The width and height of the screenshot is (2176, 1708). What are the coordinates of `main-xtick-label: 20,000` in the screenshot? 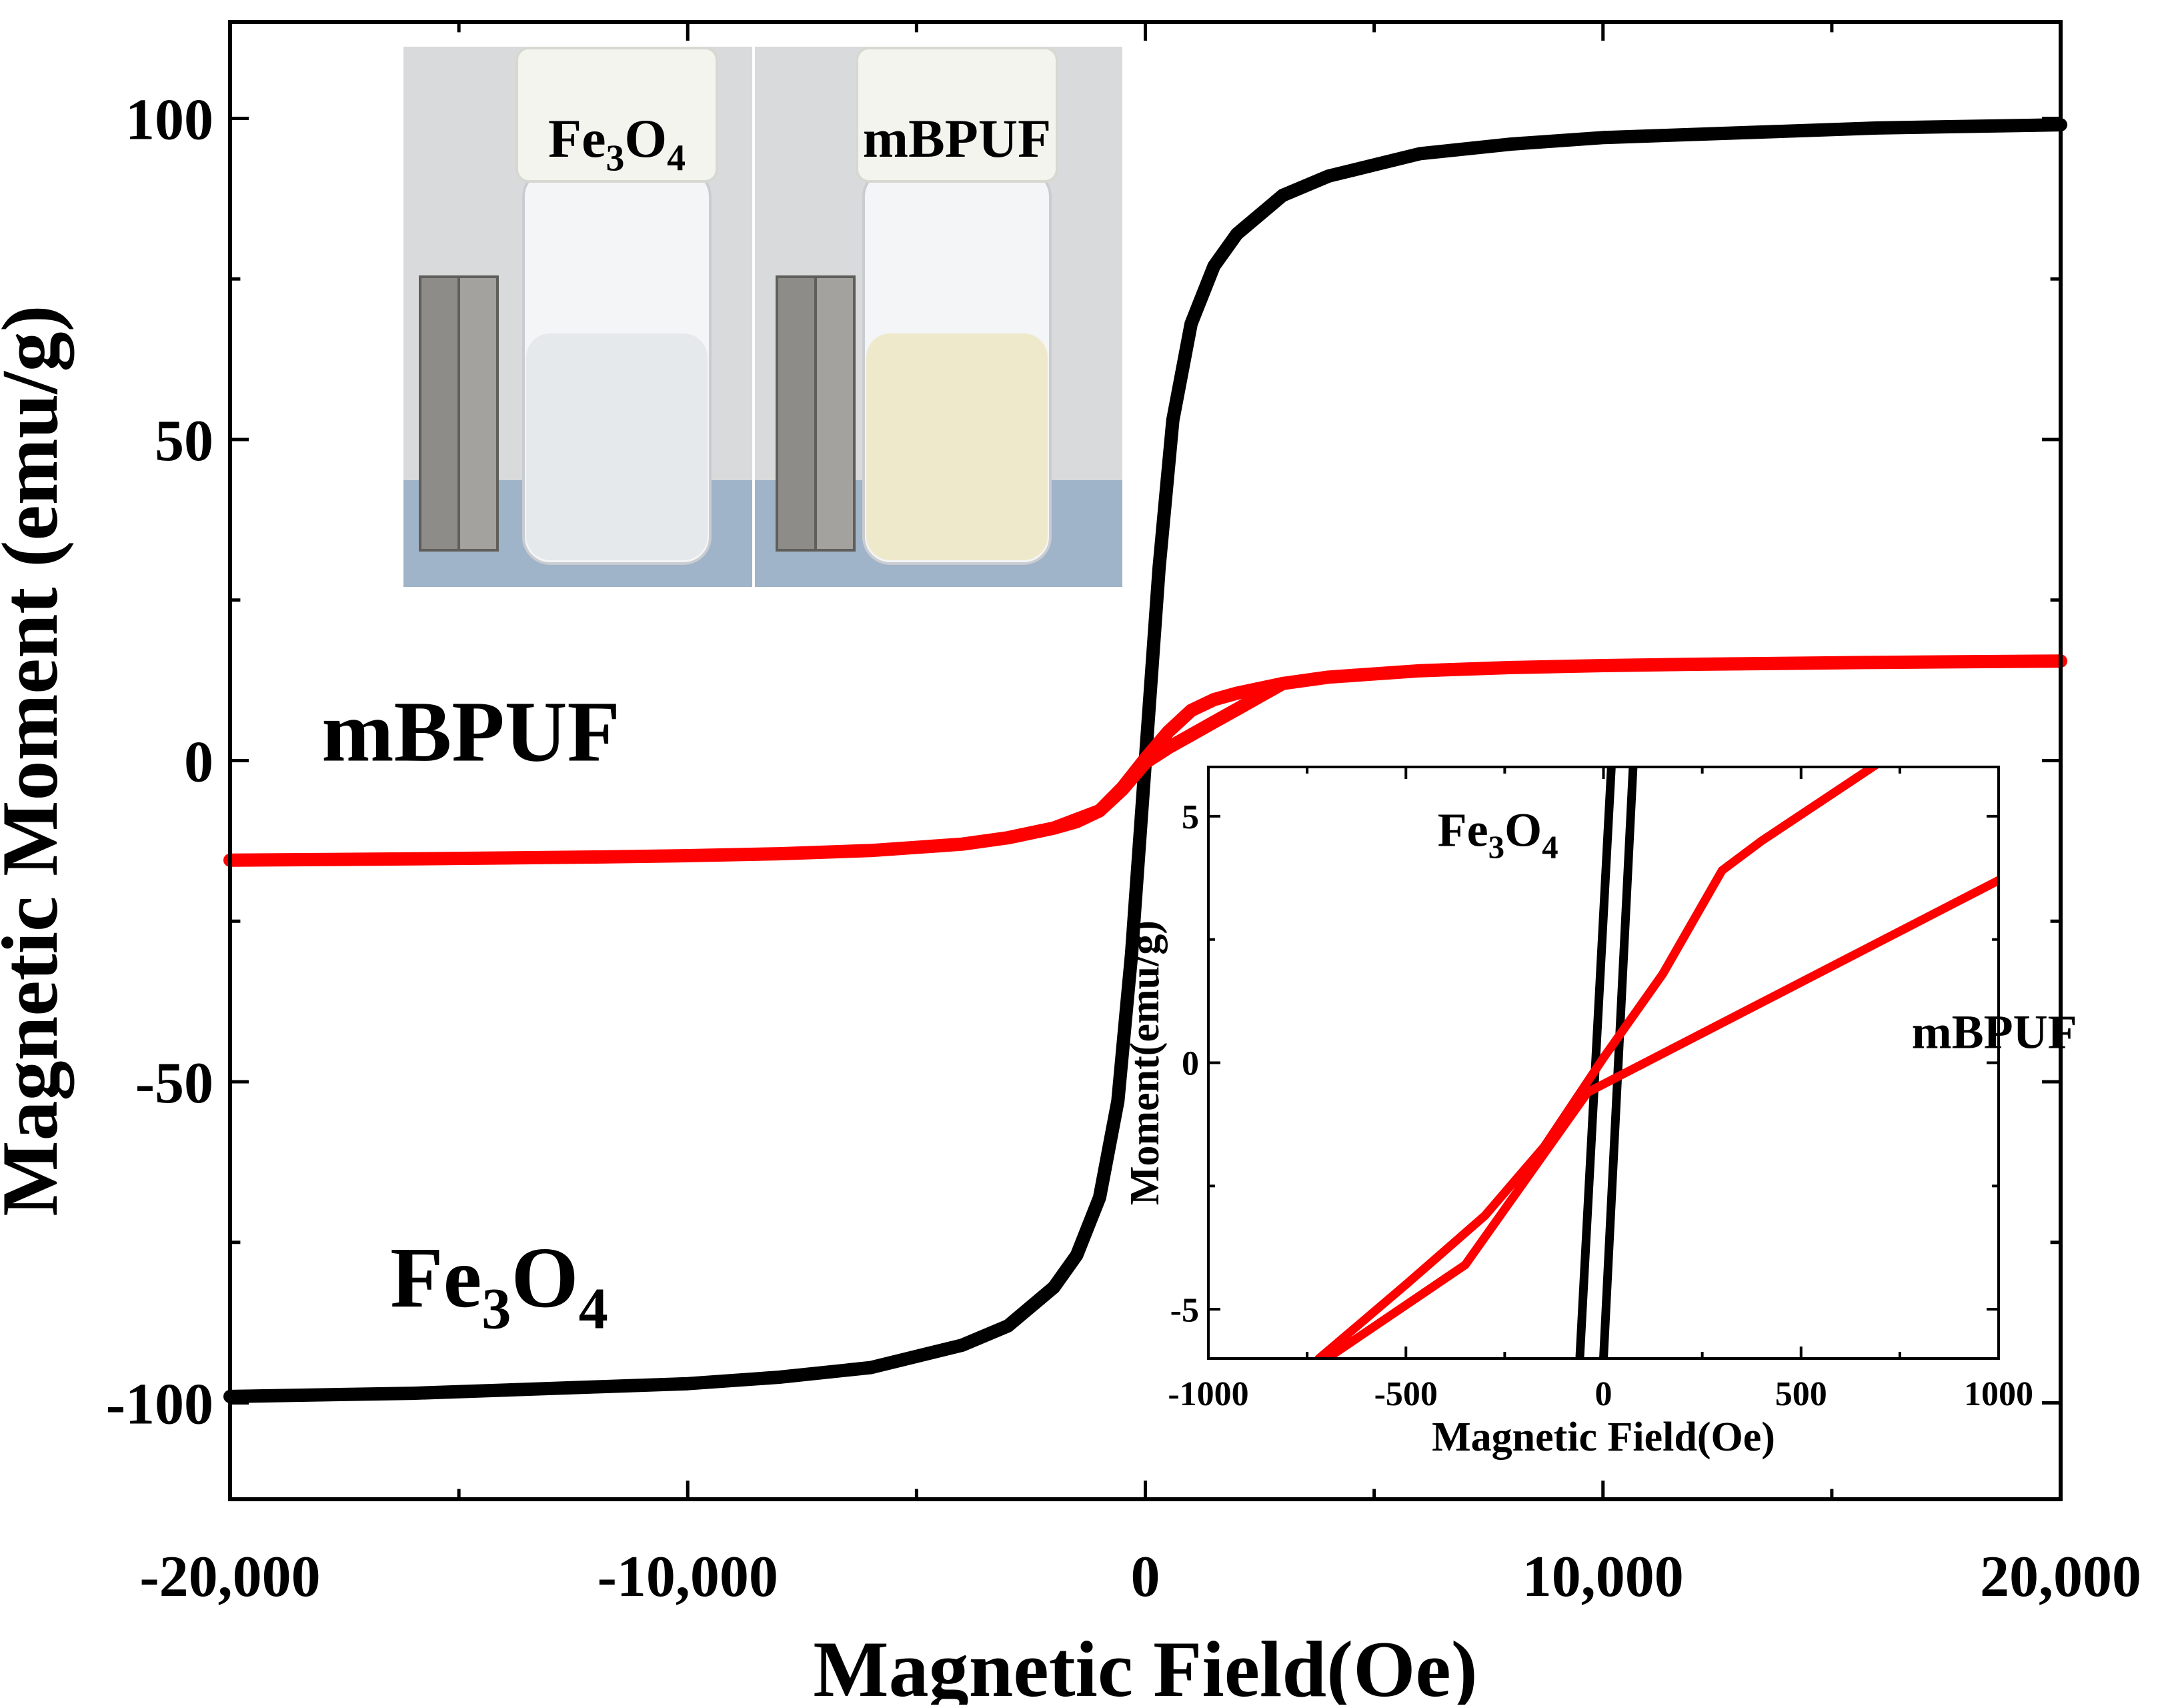 It's located at (2060, 1577).